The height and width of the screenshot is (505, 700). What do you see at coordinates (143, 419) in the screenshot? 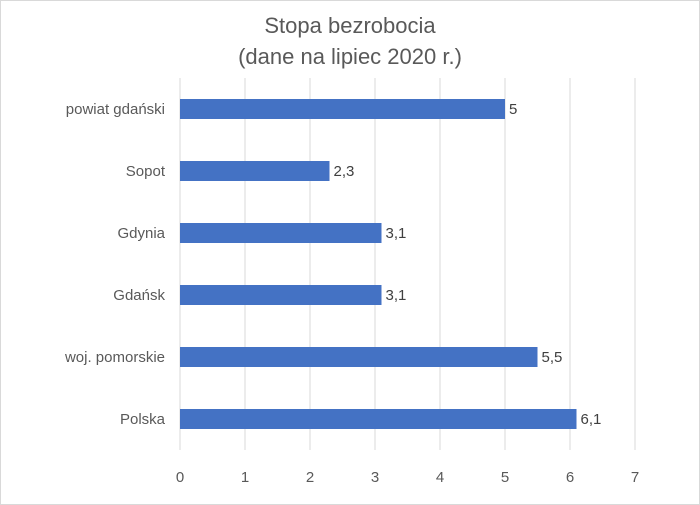
I see `category-label: Polska` at bounding box center [143, 419].